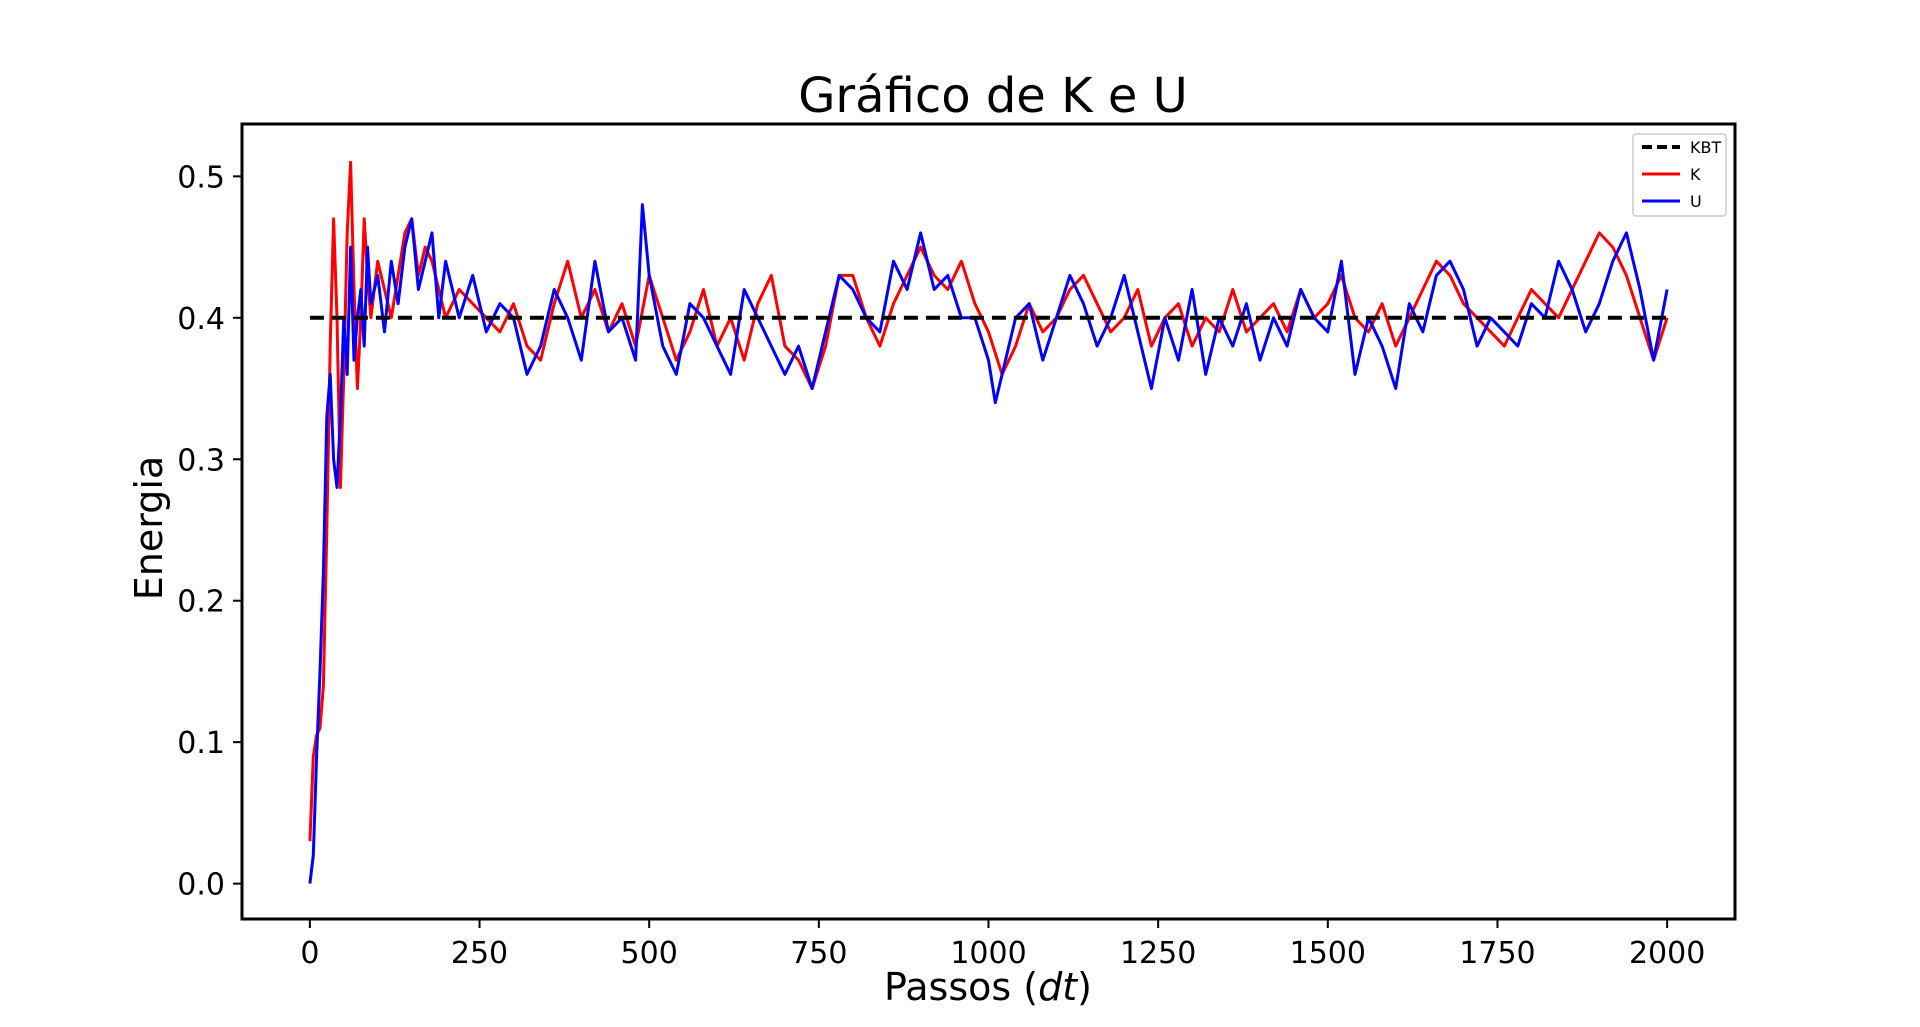  I want to click on x-tick-label: 1500, so click(1328, 953).